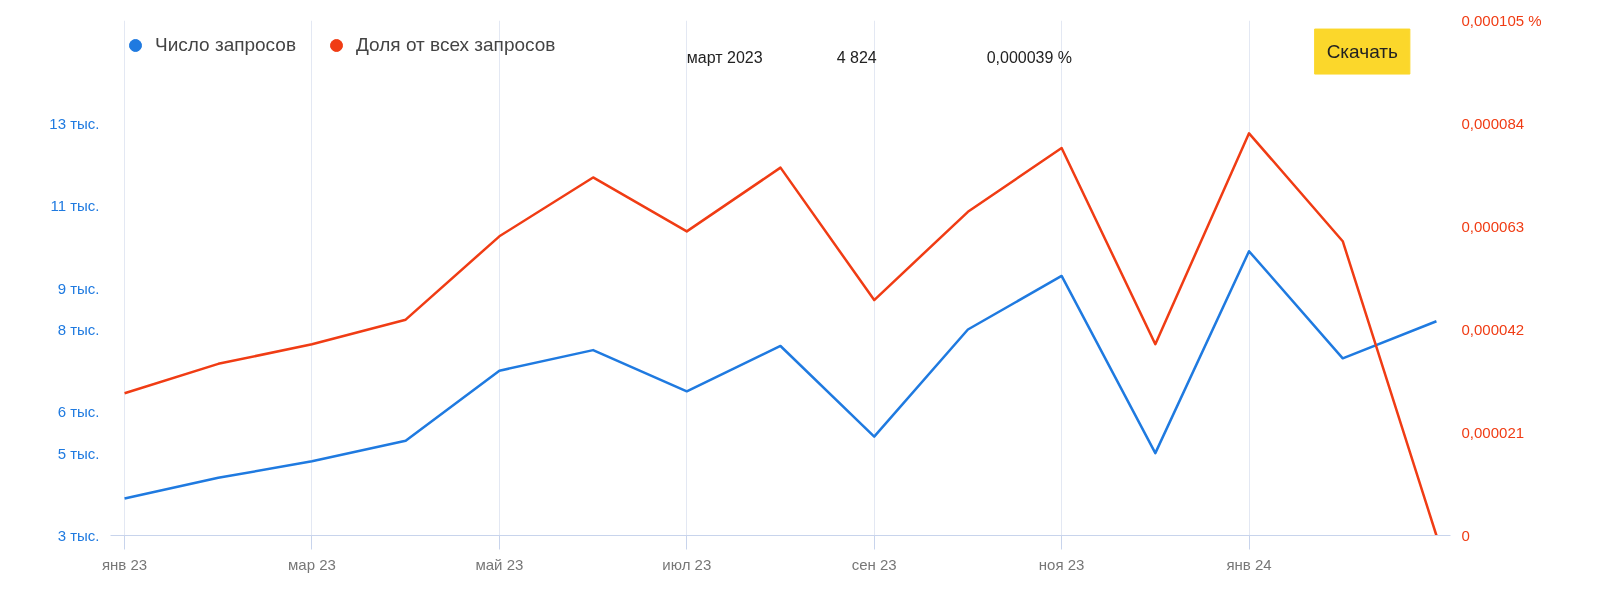 This screenshot has height=604, width=1600. What do you see at coordinates (75, 206) in the screenshot?
I see `y-tick-label: 11 тыс.` at bounding box center [75, 206].